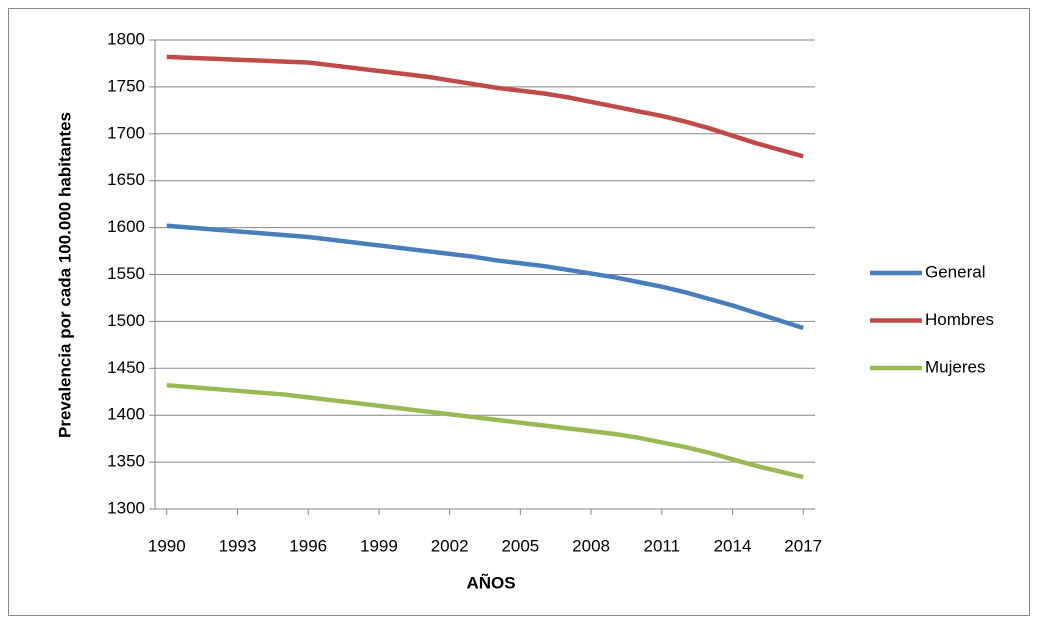  What do you see at coordinates (238, 545) in the screenshot?
I see `x-tick-label: 1993` at bounding box center [238, 545].